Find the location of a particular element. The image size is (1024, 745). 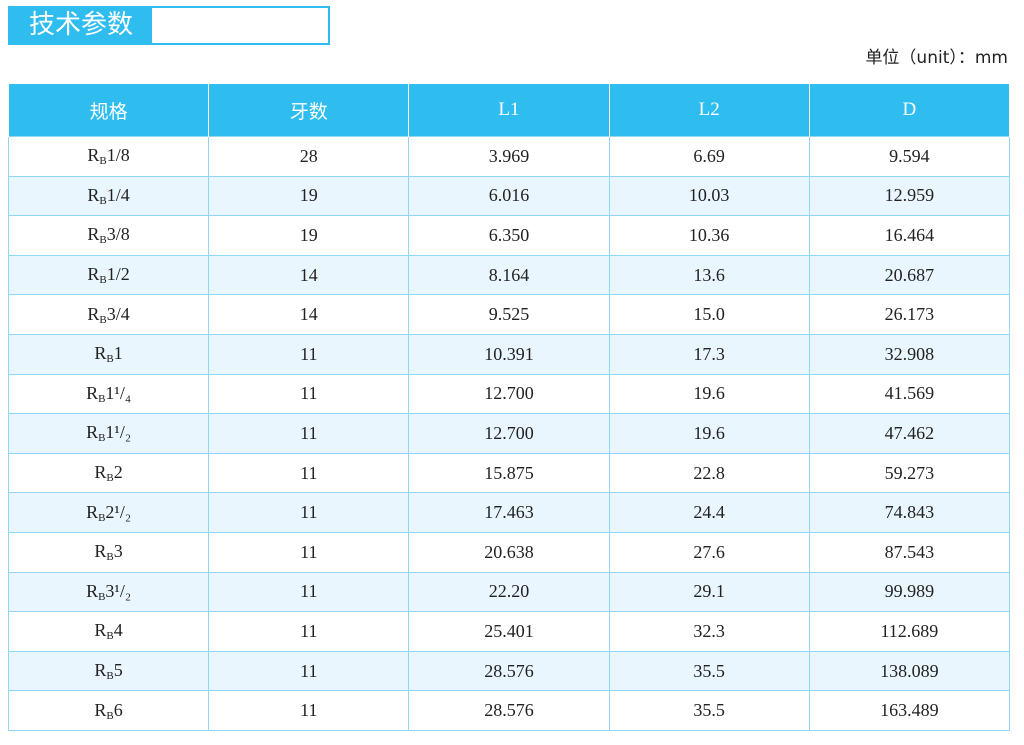

value-cell: 9.594 is located at coordinates (909, 156).